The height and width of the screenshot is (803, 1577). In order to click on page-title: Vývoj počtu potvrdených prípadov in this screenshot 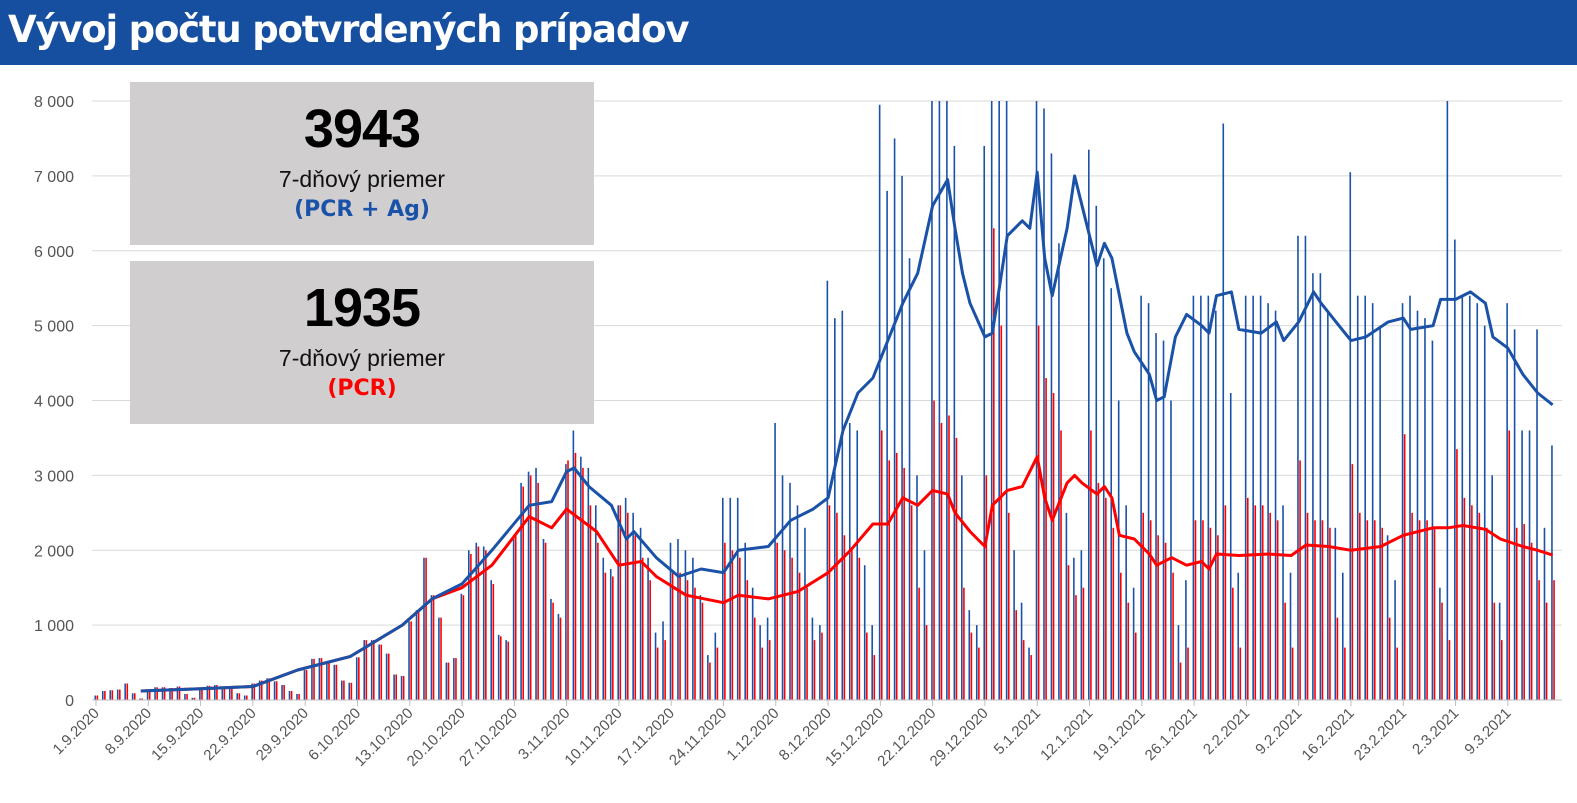, I will do `click(348, 29)`.